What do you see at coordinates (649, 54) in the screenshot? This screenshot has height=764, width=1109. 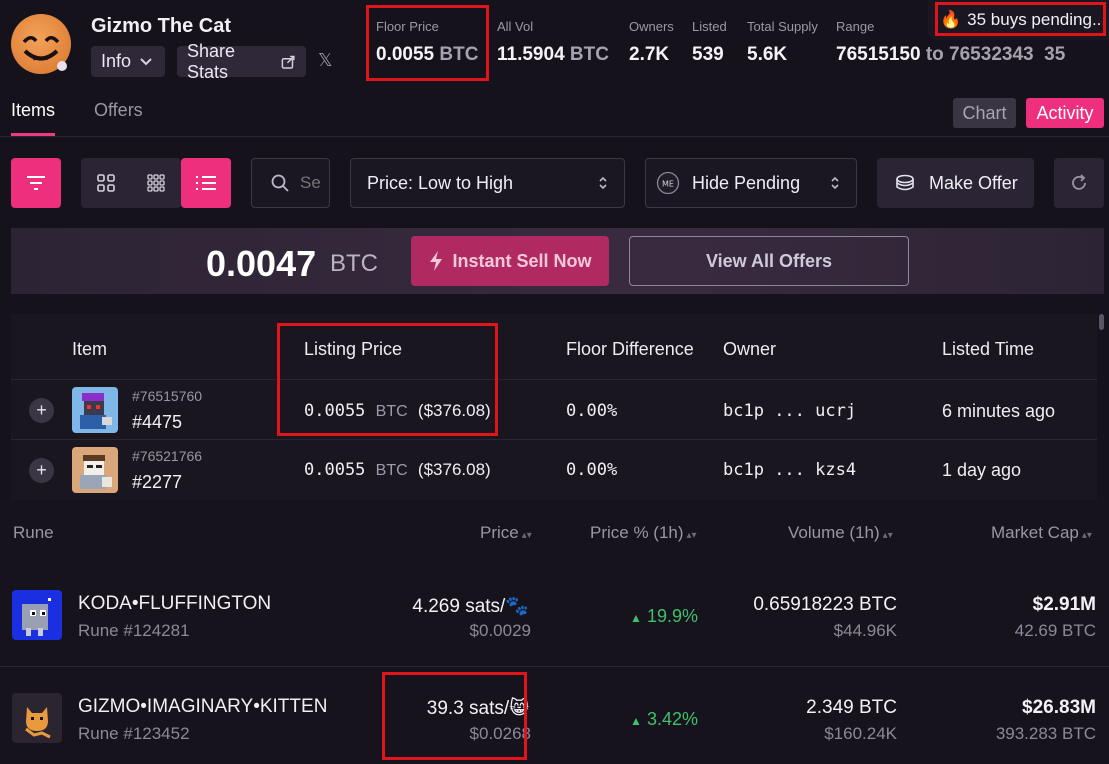 I see `owners-value: 2.7K` at bounding box center [649, 54].